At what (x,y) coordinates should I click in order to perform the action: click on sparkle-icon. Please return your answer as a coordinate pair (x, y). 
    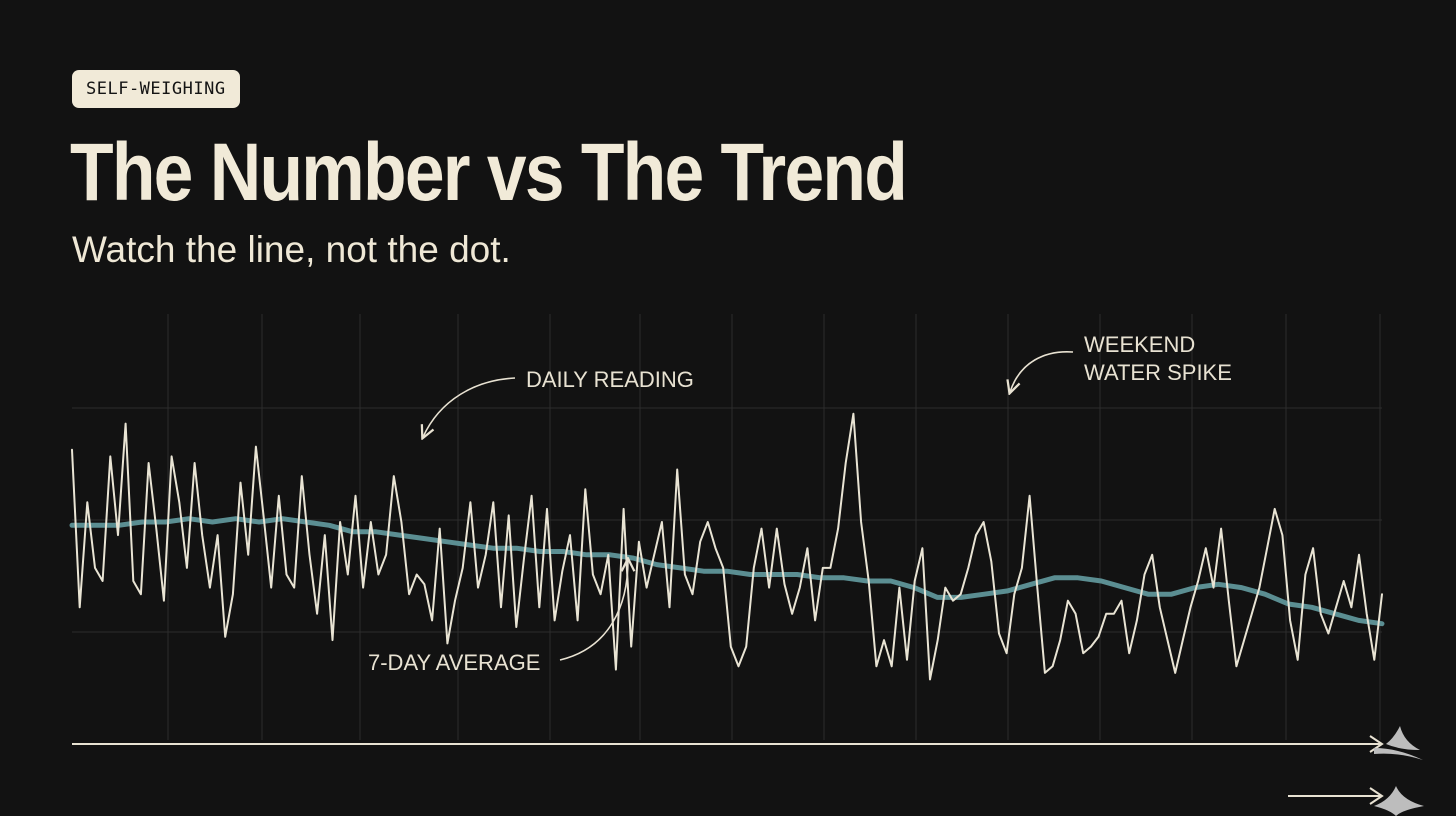
    Looking at the image, I should click on (1398, 743).